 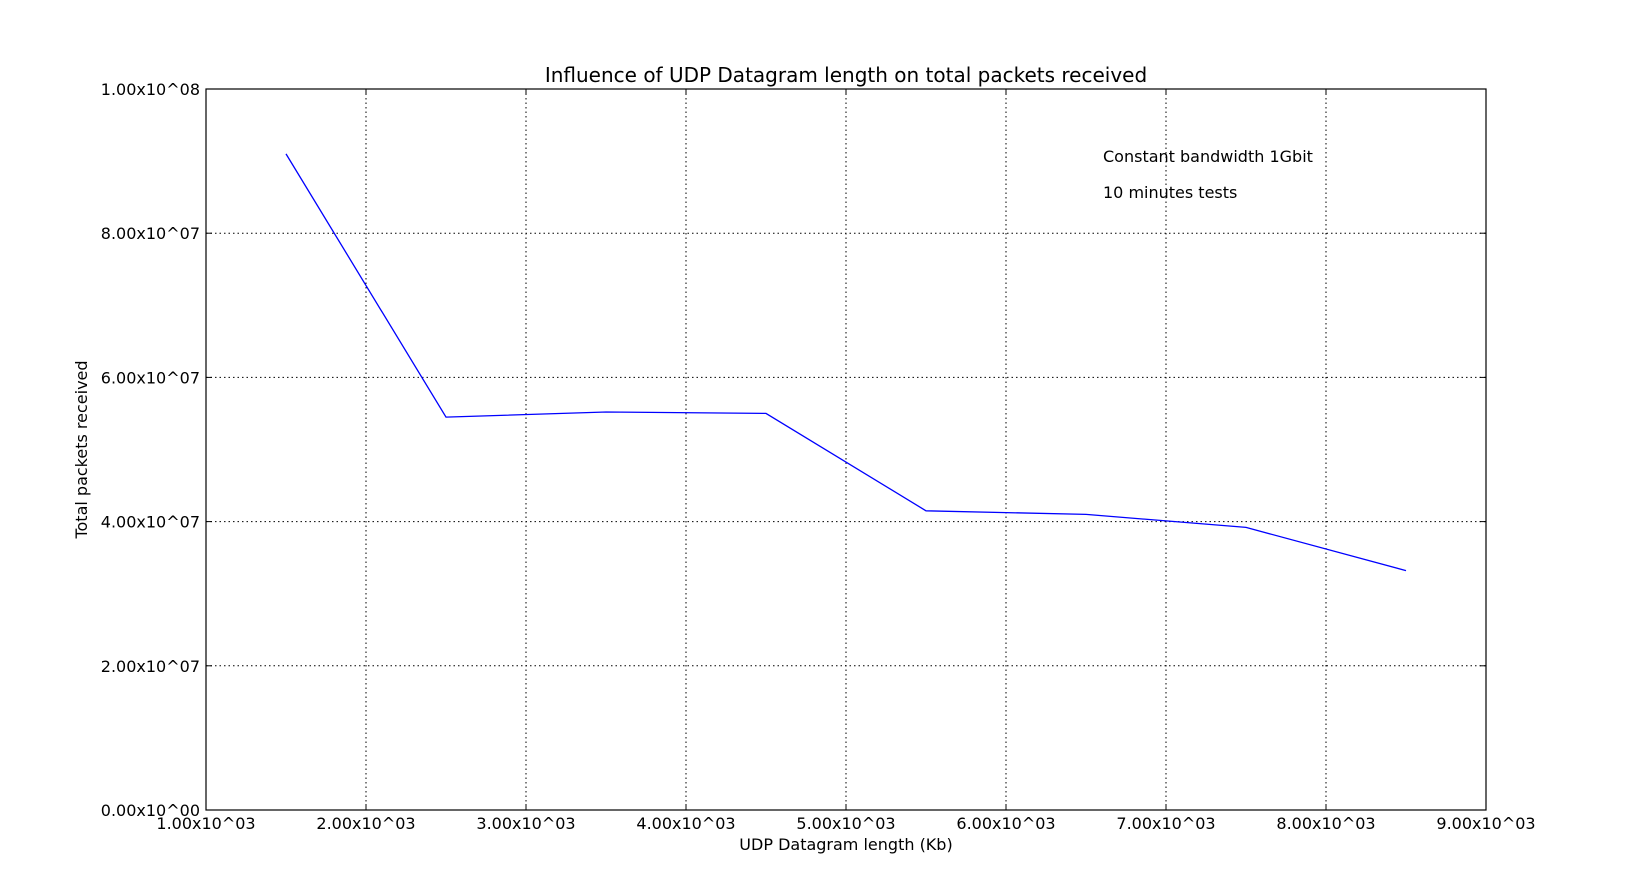 What do you see at coordinates (525, 823) in the screenshot?
I see `x-tick-label: 3.00x10^03` at bounding box center [525, 823].